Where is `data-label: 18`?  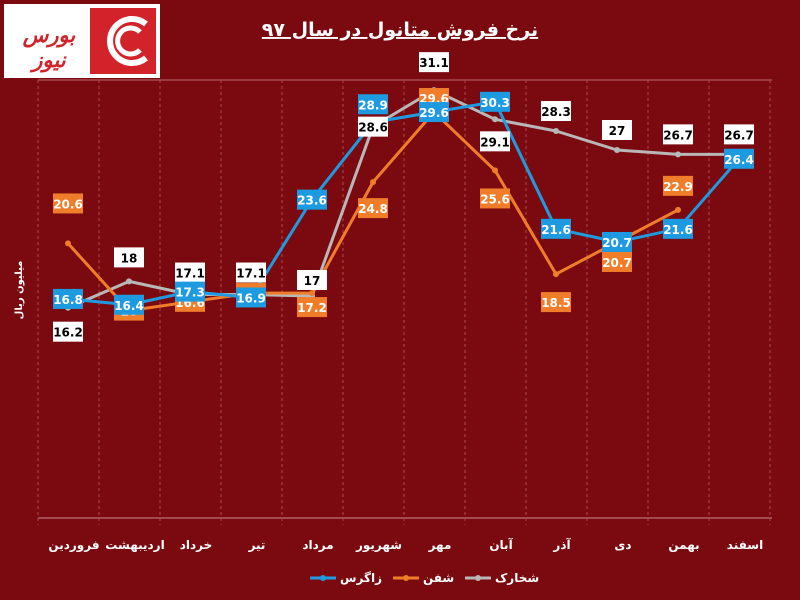
data-label: 18 is located at coordinates (129, 258).